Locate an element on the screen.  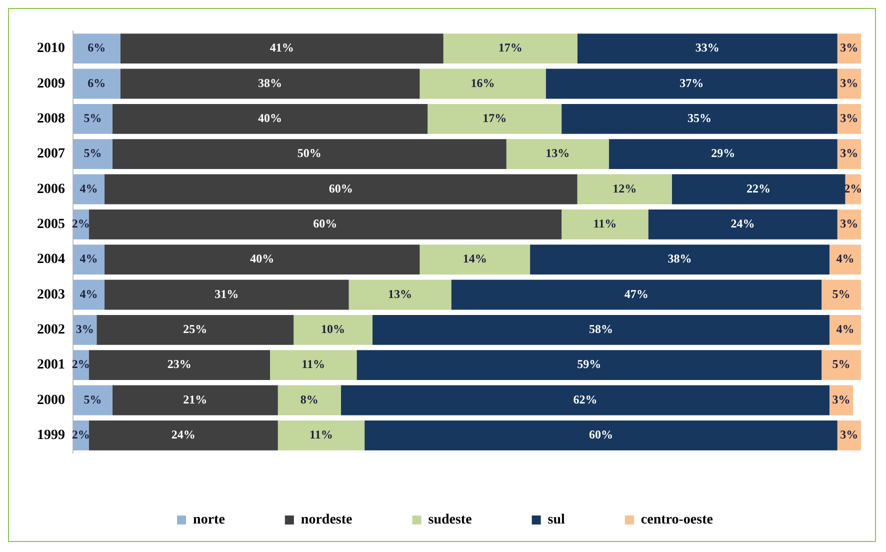
legend-label: sudeste is located at coordinates (450, 520).